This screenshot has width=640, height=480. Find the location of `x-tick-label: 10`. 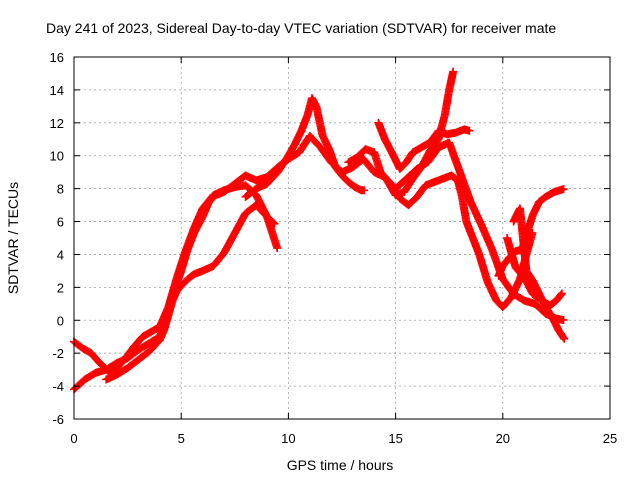

x-tick-label: 10 is located at coordinates (288, 438).